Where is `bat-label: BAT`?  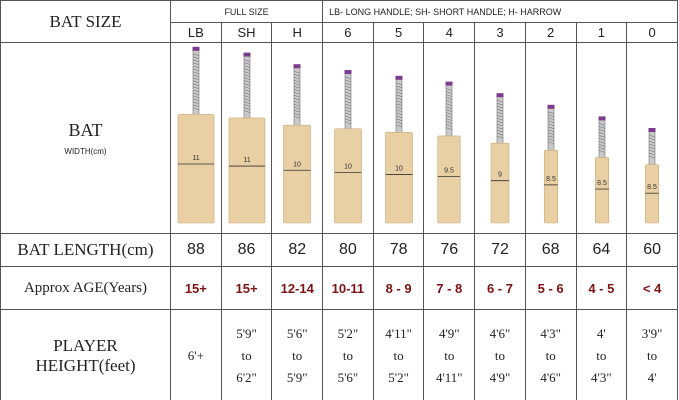
bat-label: BAT is located at coordinates (85, 130).